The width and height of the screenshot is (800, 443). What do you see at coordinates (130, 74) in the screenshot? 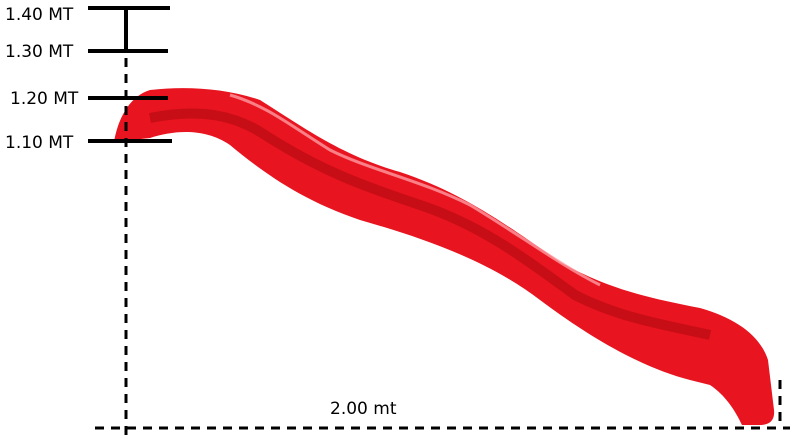
I see `height-markers` at bounding box center [130, 74].